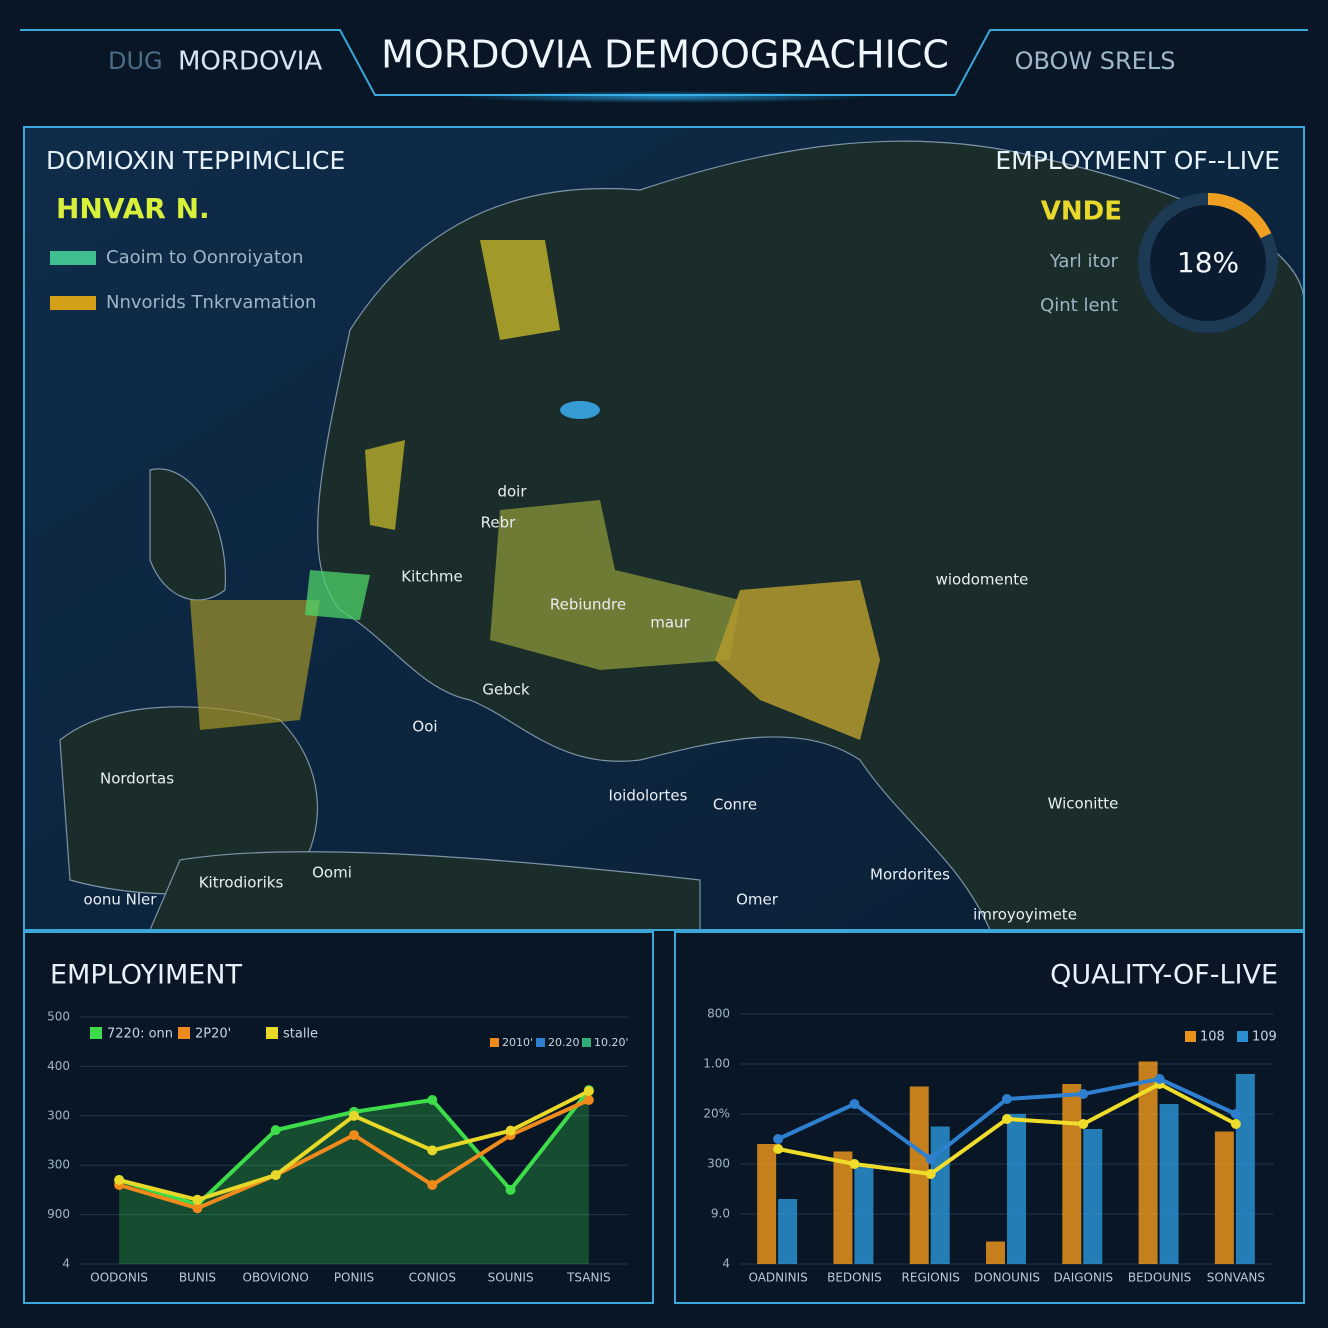  Describe the element at coordinates (1236, 1278) in the screenshot. I see `x-tick-label: SONVANS` at that location.